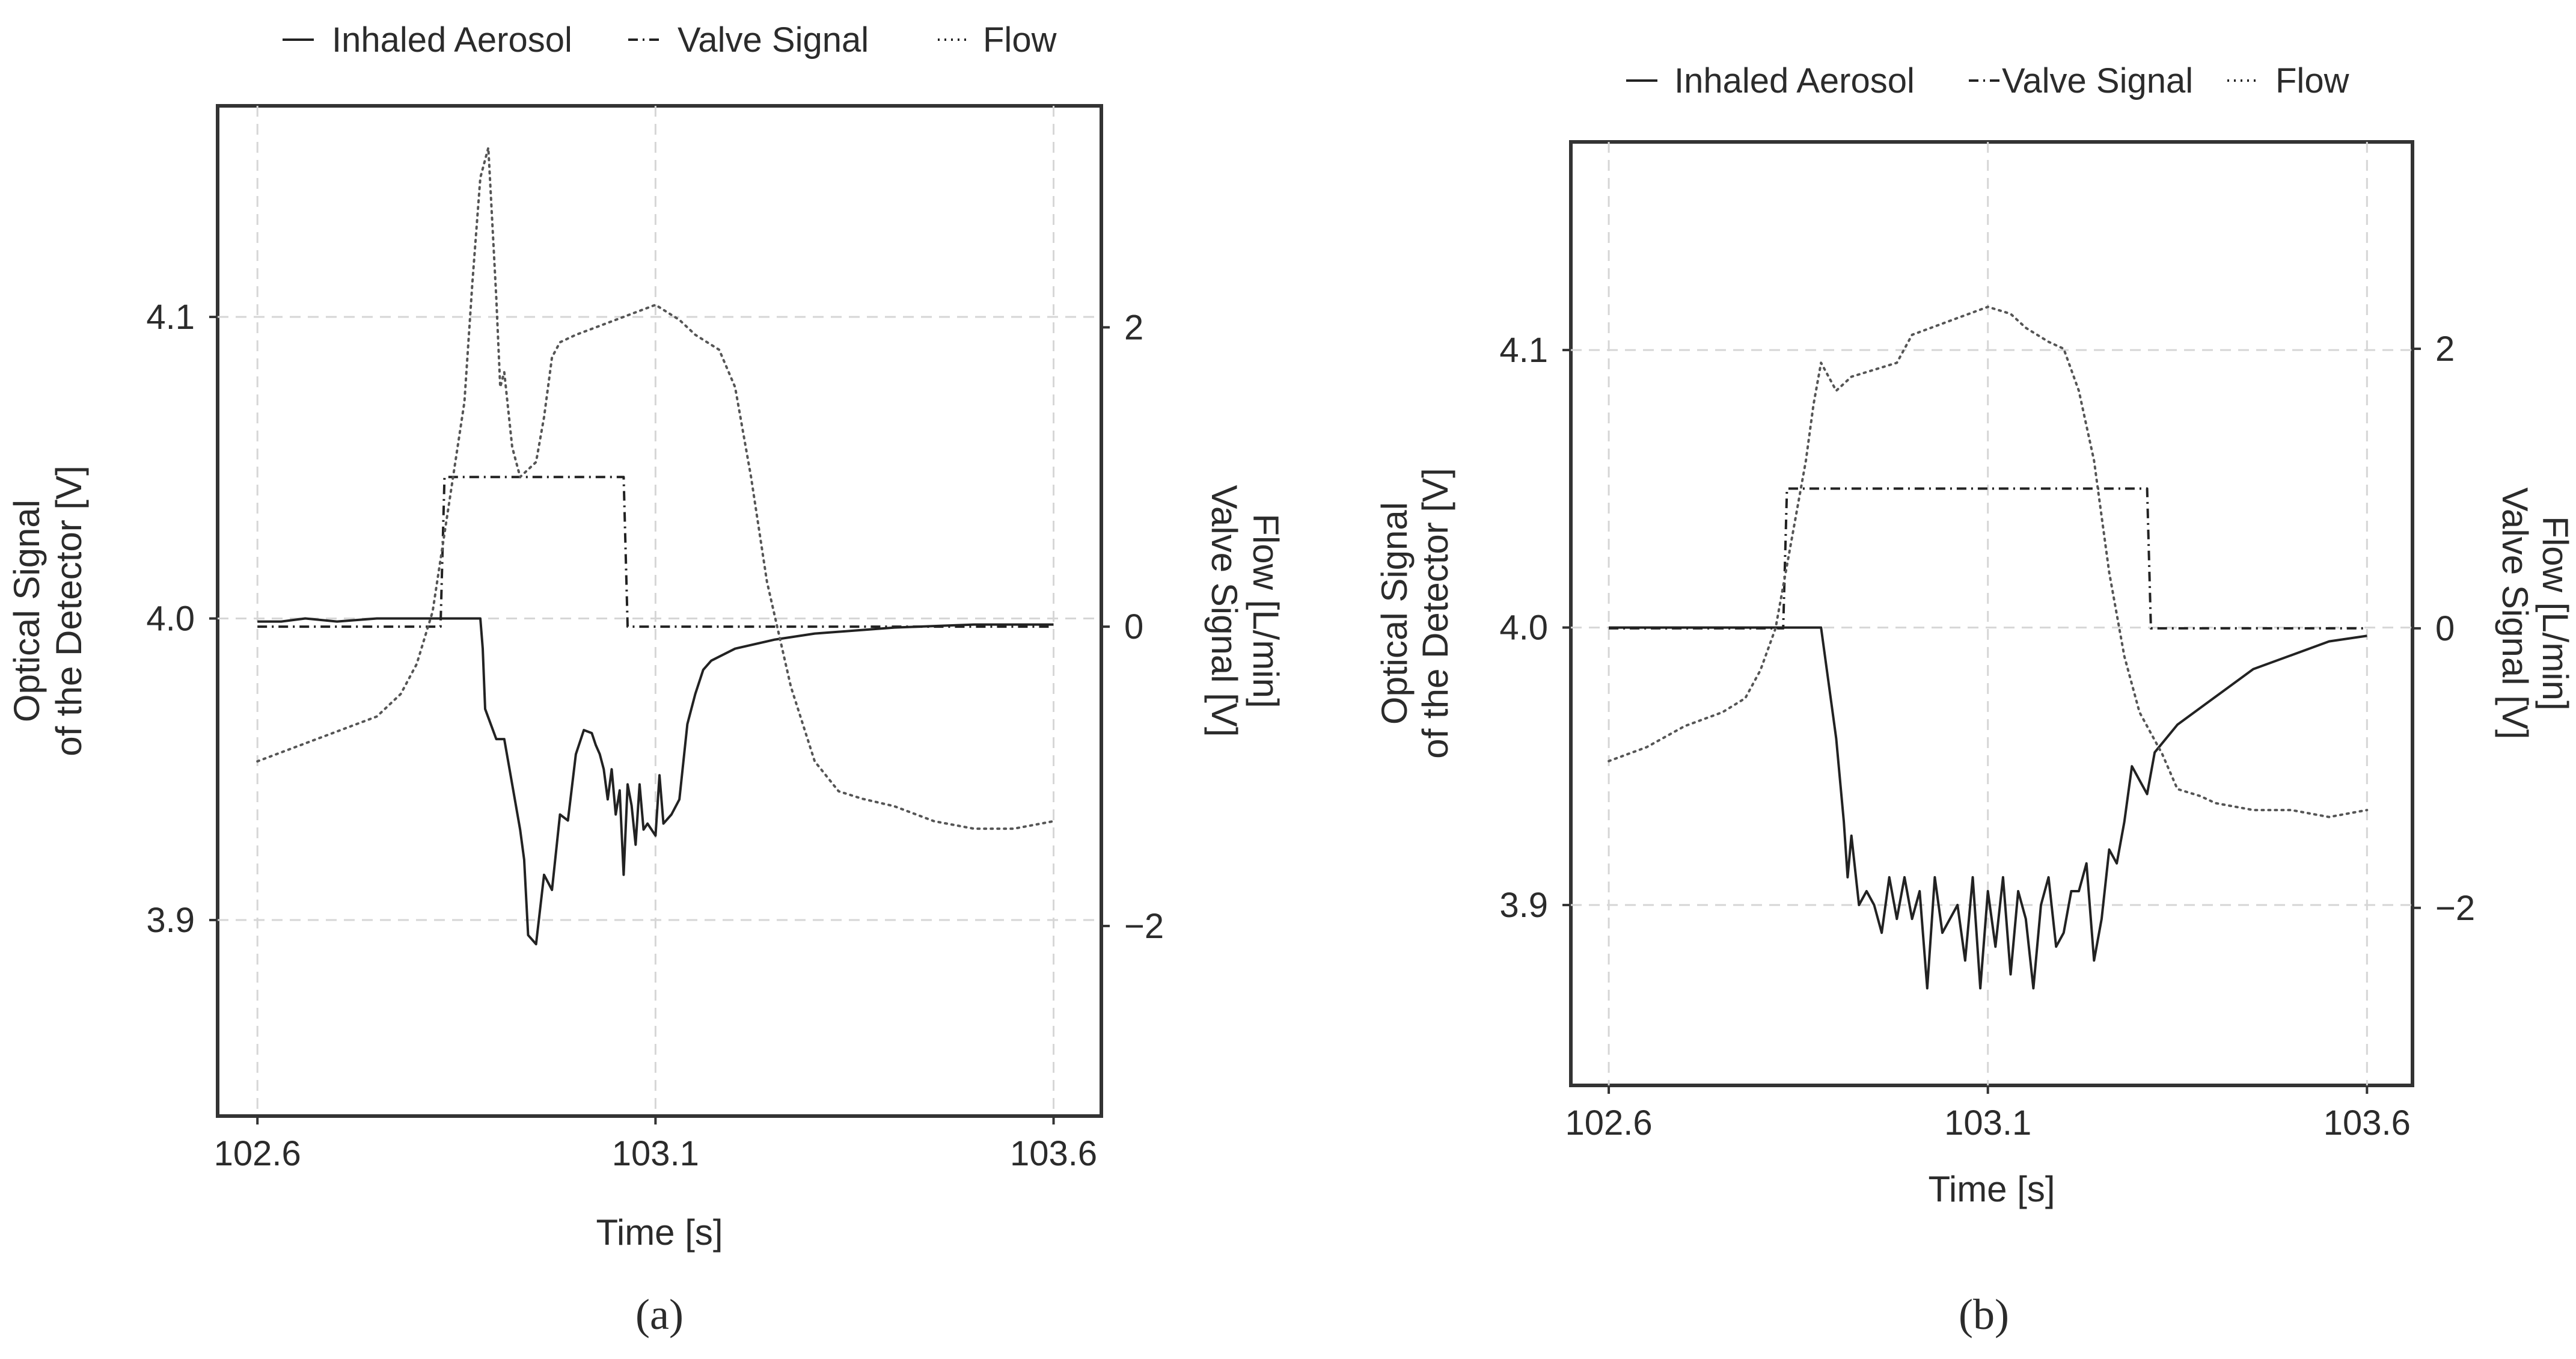  What do you see at coordinates (659, 1314) in the screenshot?
I see `panel-a-caption: (a)` at bounding box center [659, 1314].